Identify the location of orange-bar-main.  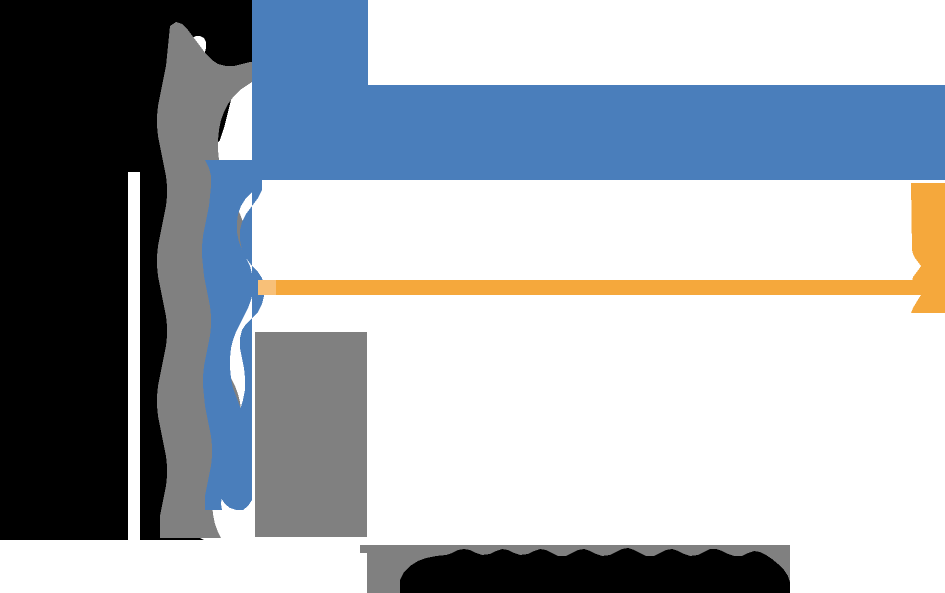
(598, 287).